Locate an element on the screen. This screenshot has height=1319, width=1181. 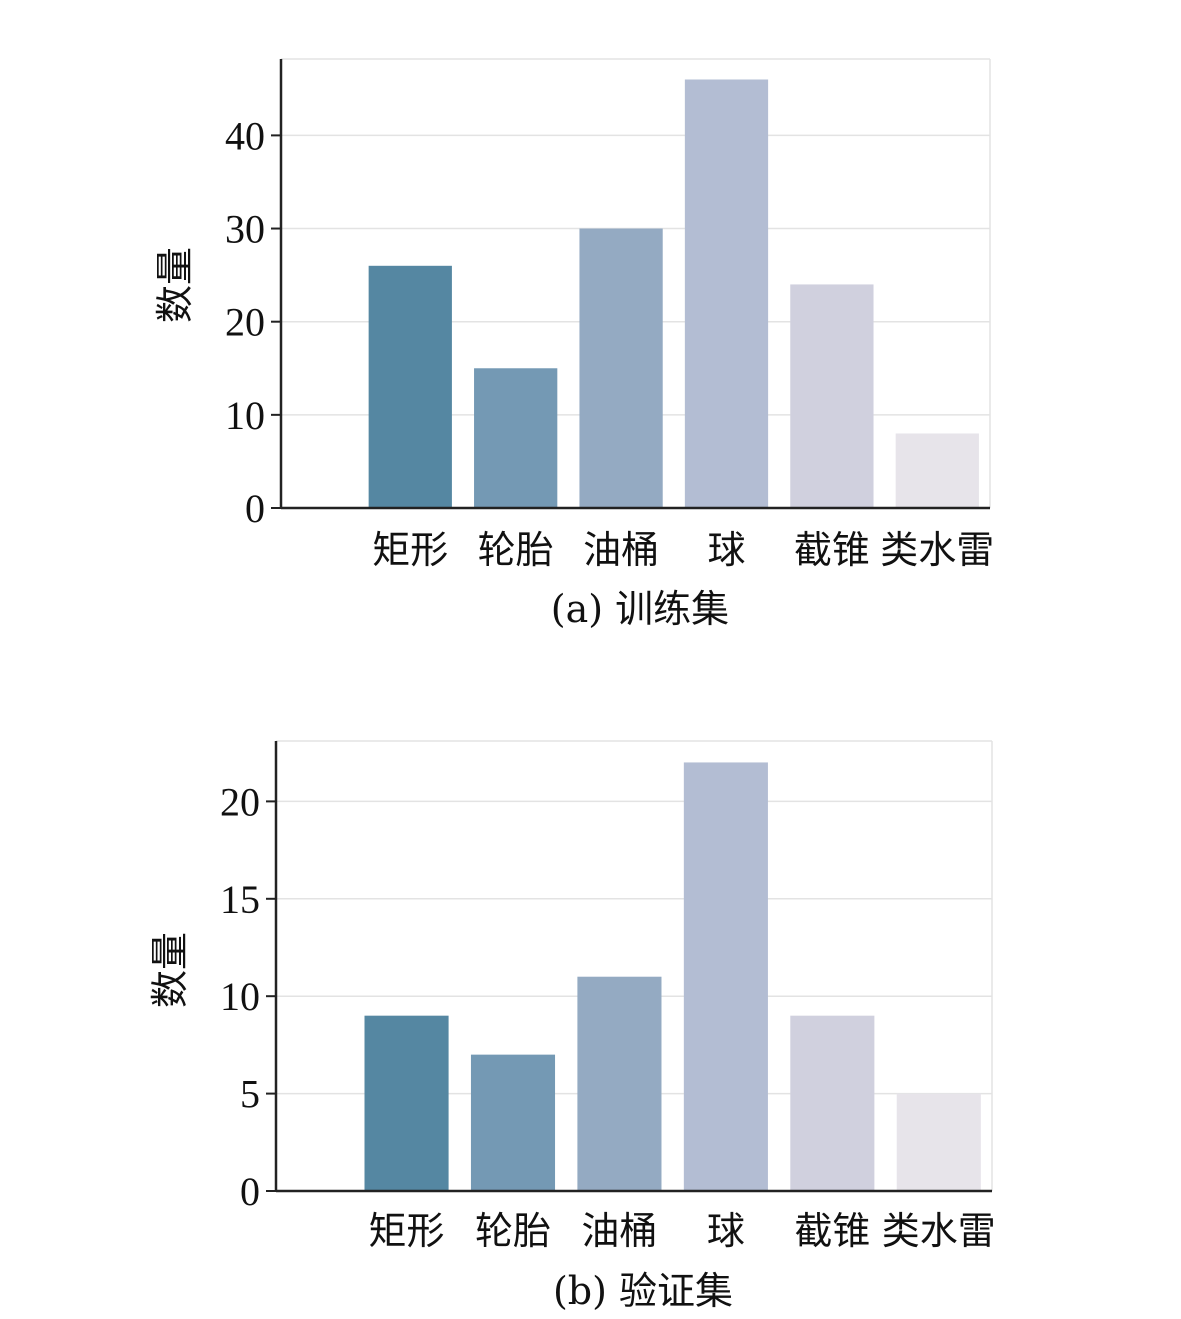
y-tick-label: 40 is located at coordinates (245, 135).